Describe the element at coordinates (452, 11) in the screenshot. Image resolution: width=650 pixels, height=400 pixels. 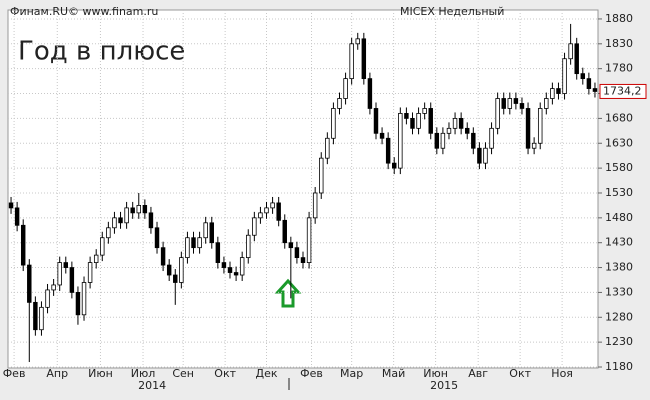
I see `chart-title: MICEX Недельный` at that location.